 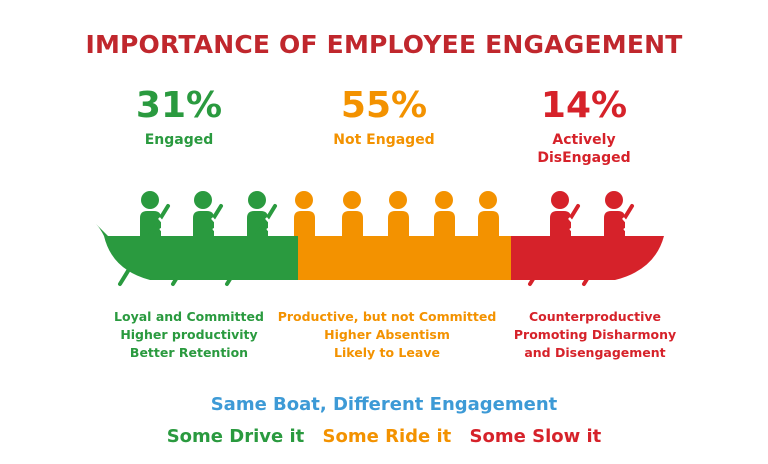 What do you see at coordinates (201, 258) in the screenshot?
I see `boat-hull-green-section` at bounding box center [201, 258].